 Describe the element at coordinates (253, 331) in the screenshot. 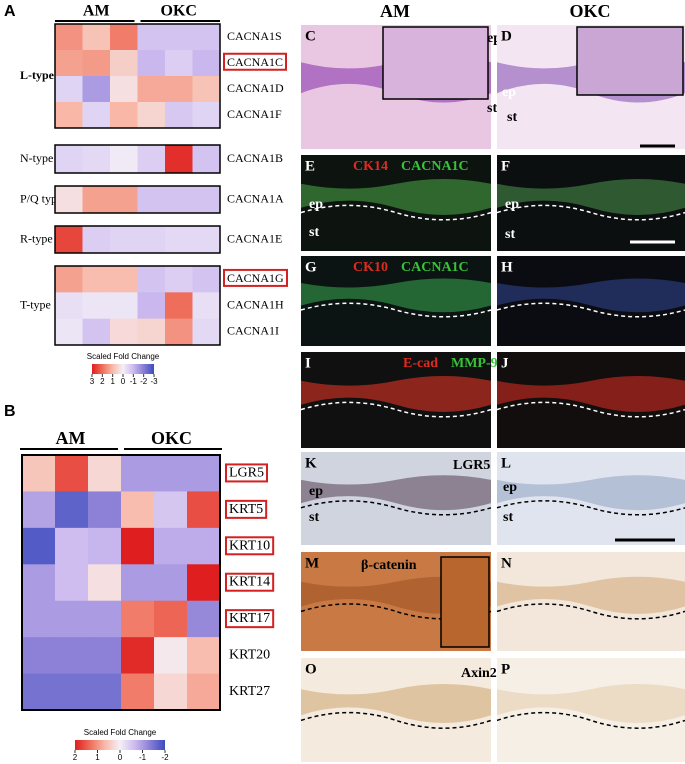

I see `gene-label: CACNA1I` at that location.